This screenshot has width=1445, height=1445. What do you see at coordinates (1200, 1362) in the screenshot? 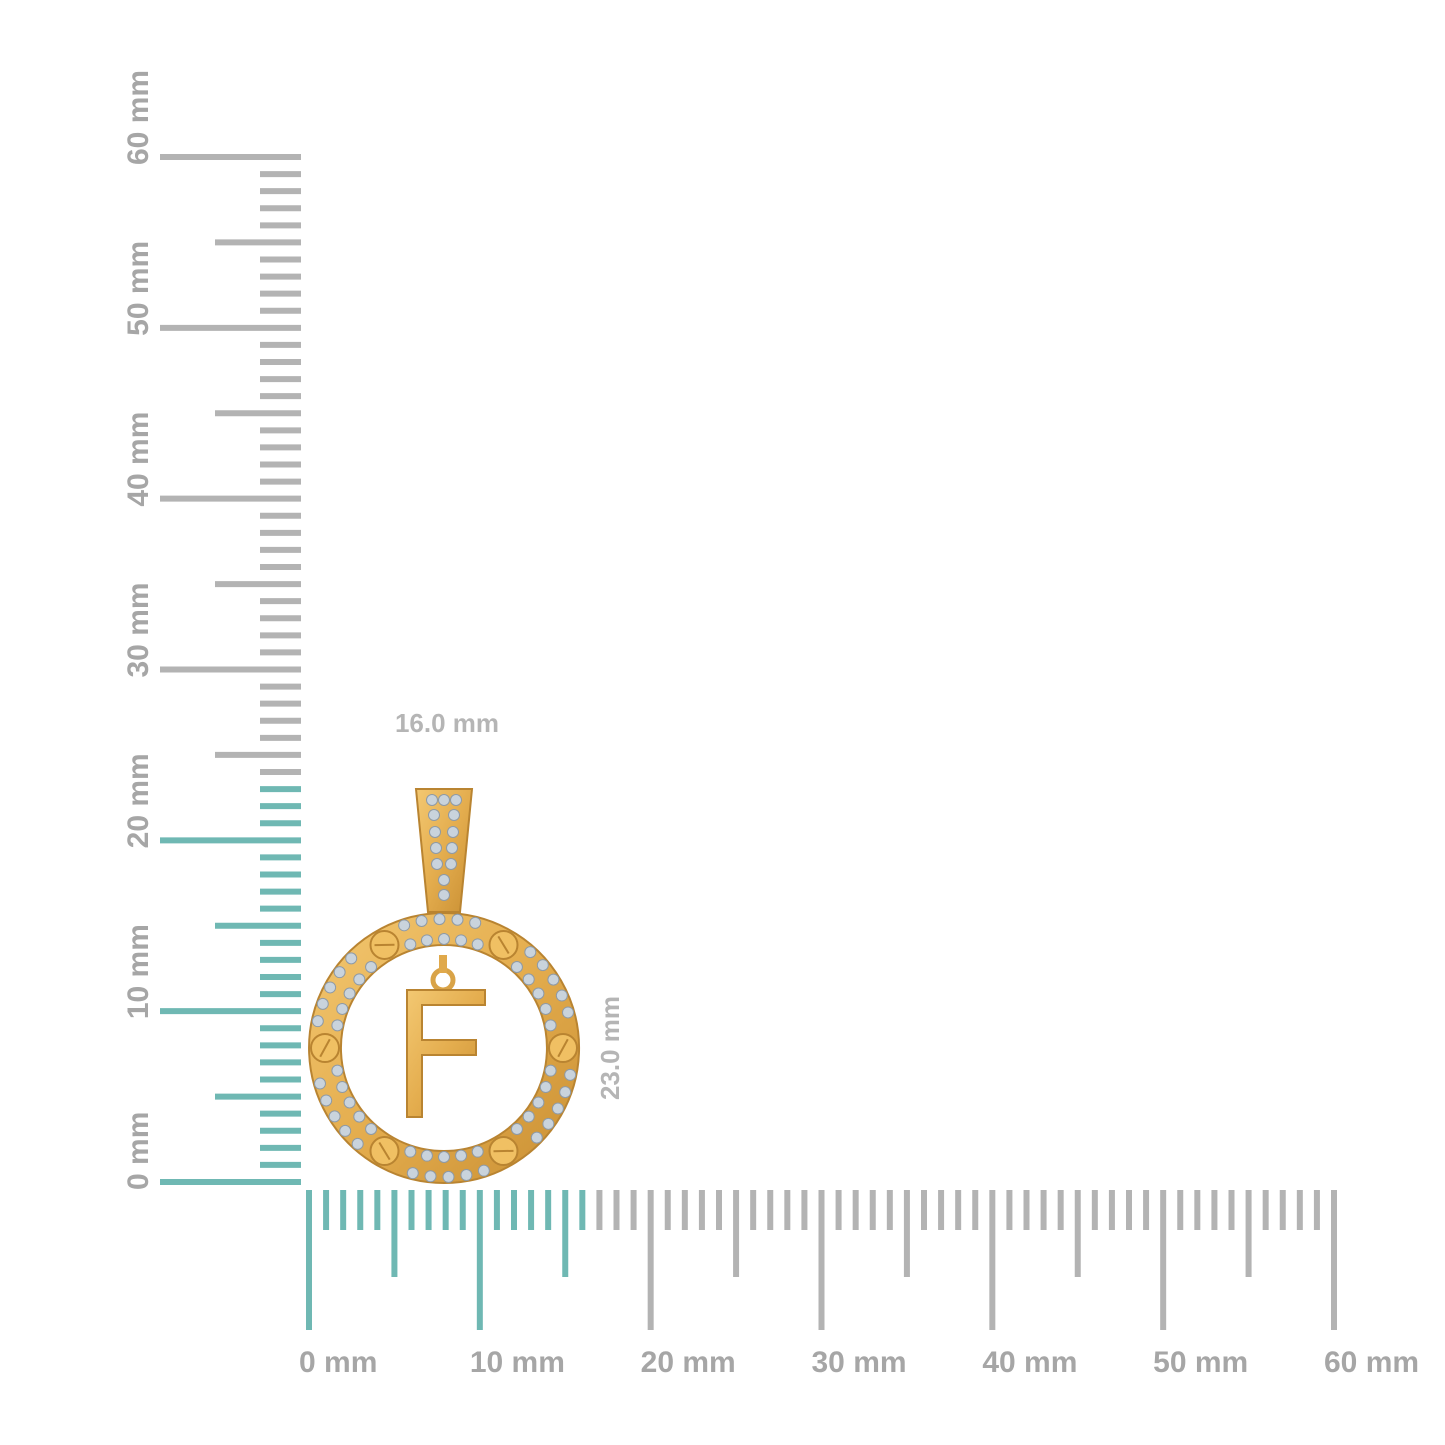
I see `horizontal-ruler-label: 50 mm` at bounding box center [1200, 1362].